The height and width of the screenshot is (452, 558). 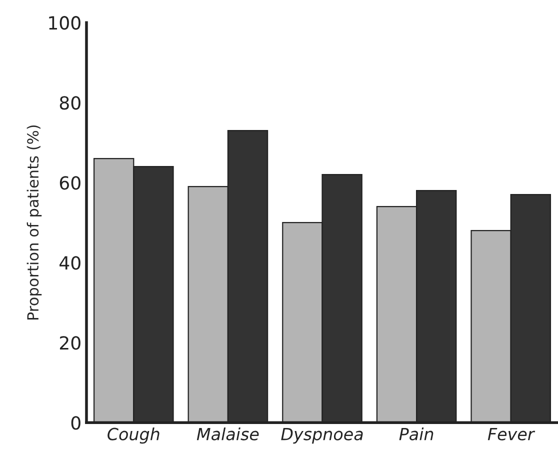 I want to click on y-tick-label: 0, so click(x=75, y=423).